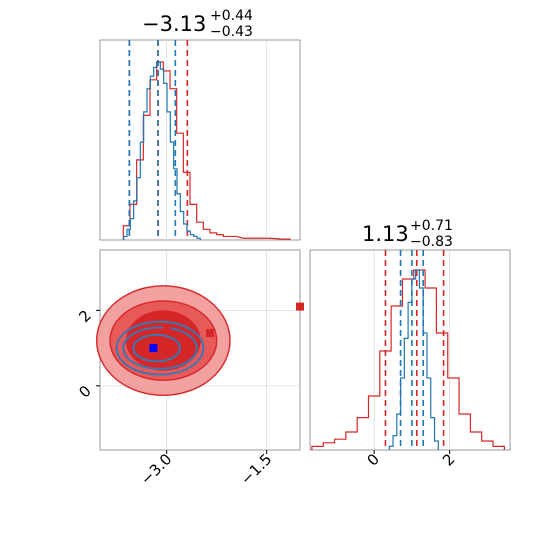 Image resolution: width=550 pixels, height=550 pixels. I want to click on xtick-label-param1: −3.0, so click(156, 469).